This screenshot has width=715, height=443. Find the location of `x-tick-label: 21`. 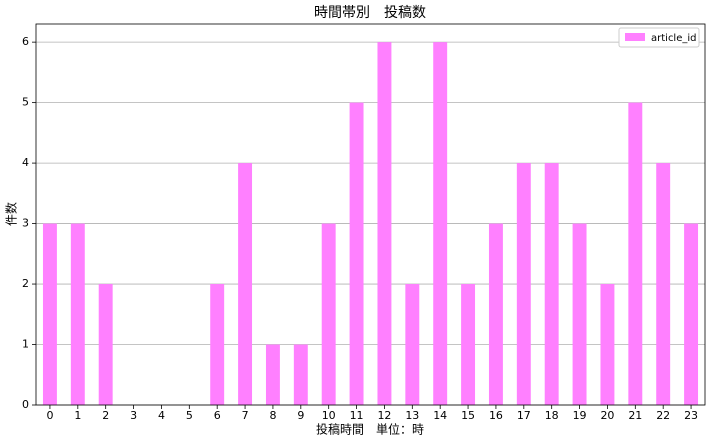

x-tick-label: 21 is located at coordinates (635, 415).